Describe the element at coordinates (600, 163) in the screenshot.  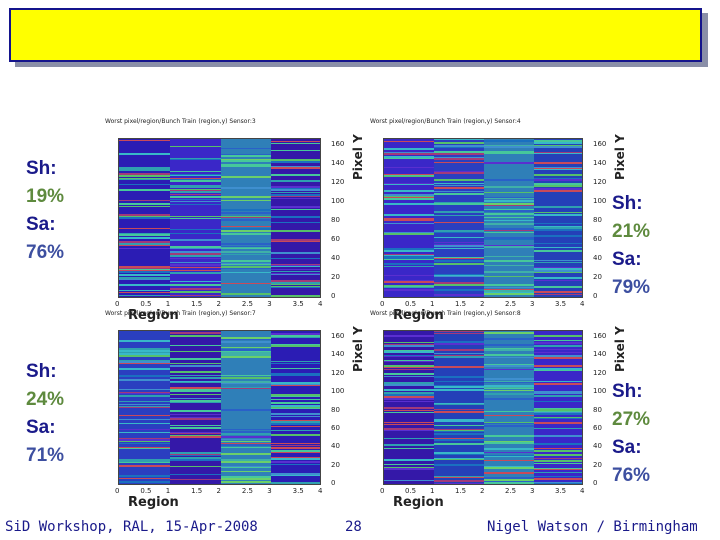
I see `y-tick-label: 140` at that location.